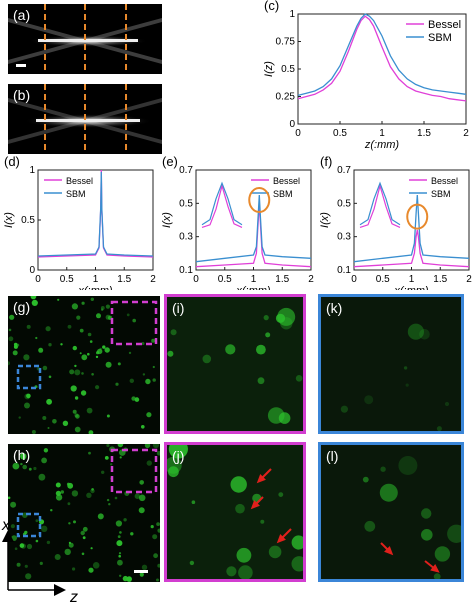 The image size is (474, 606). Describe the element at coordinates (222, 203) in the screenshot. I see `chart-e-inset-sbm` at that location.